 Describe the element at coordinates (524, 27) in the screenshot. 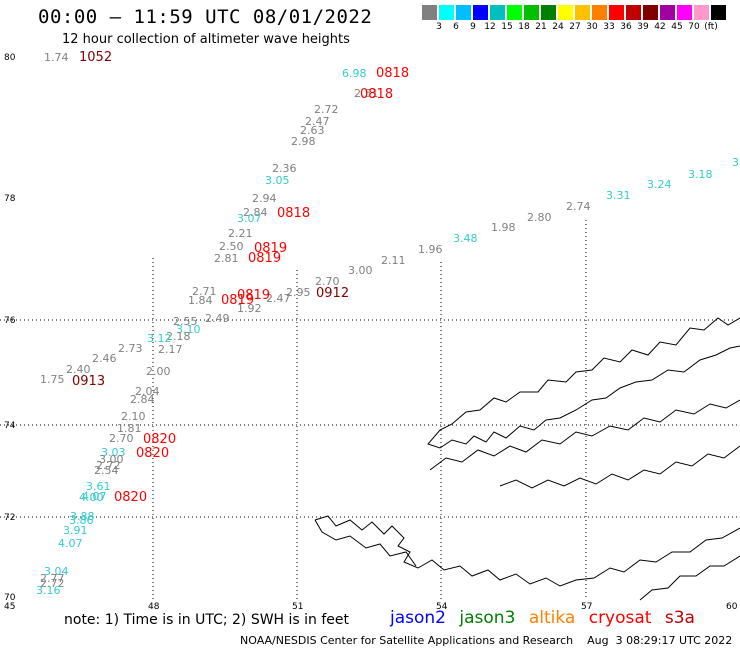

I see `scale-label: 18` at that location.